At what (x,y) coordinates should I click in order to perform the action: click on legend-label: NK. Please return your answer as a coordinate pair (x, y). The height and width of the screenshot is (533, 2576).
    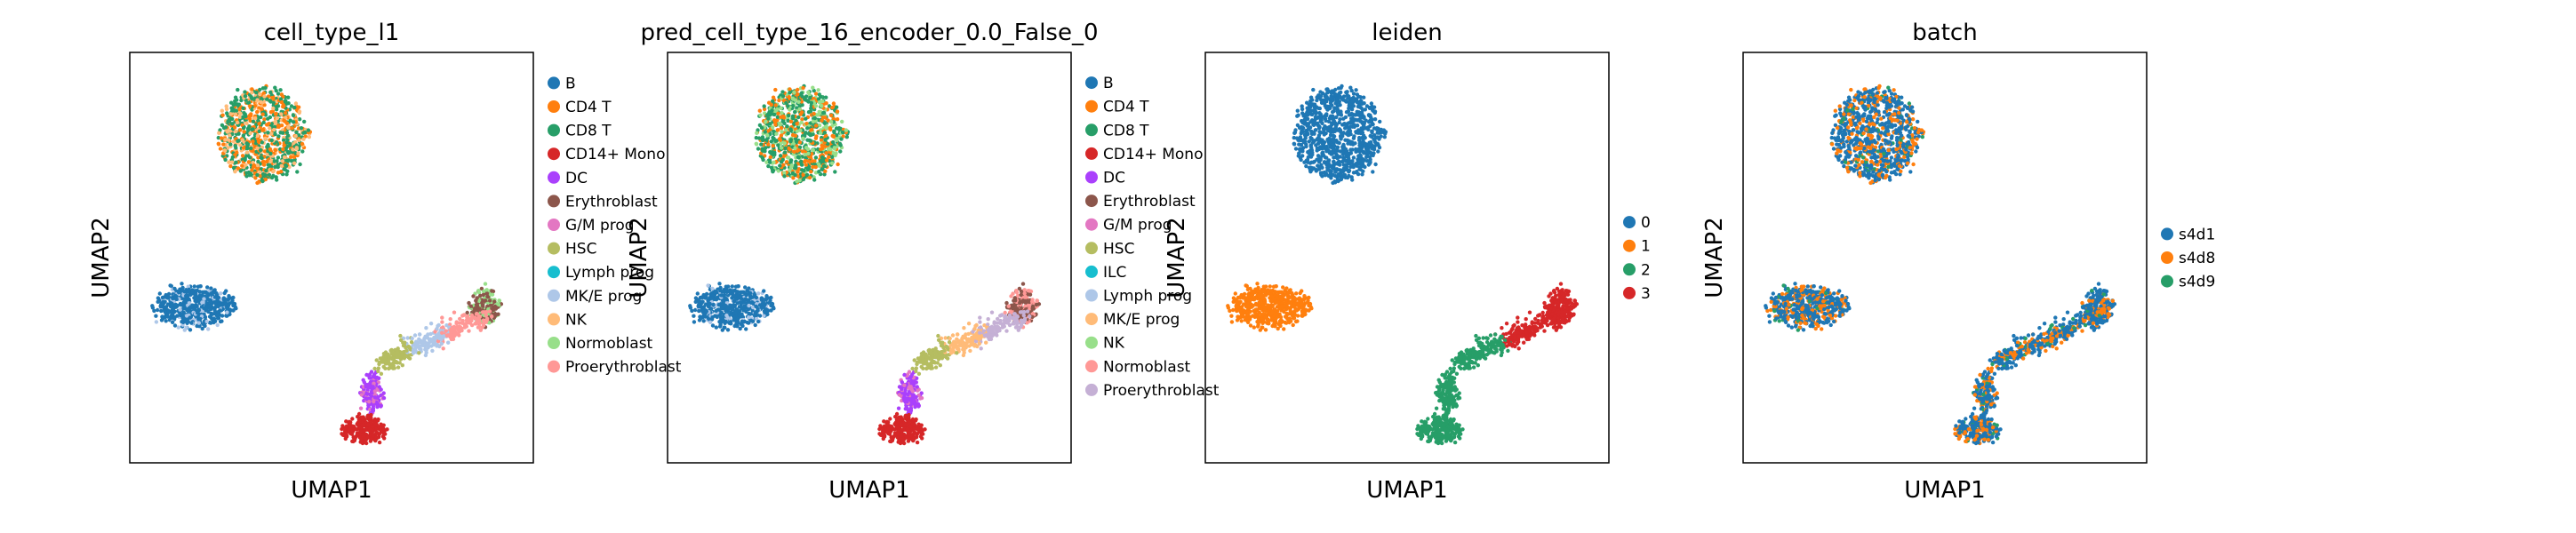
    Looking at the image, I should click on (576, 320).